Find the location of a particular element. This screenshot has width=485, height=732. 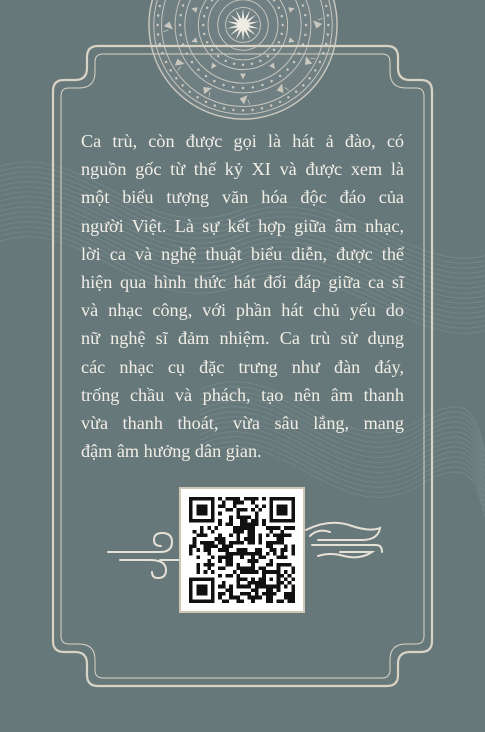

cloud-left-icon is located at coordinates (144, 555).